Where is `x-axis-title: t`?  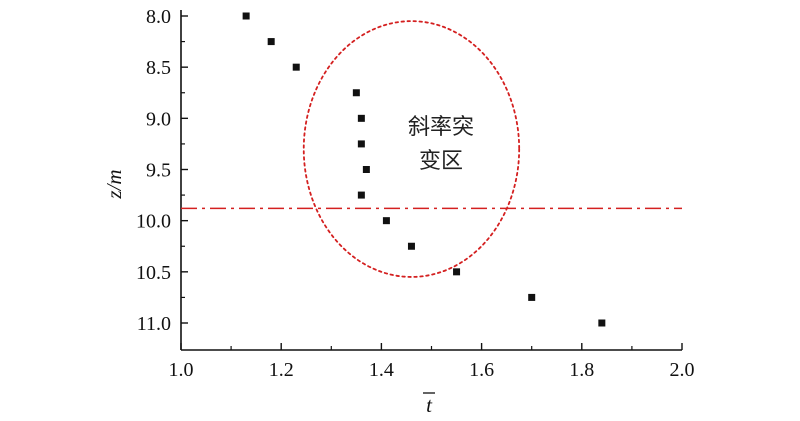 x-axis-title: t is located at coordinates (429, 405).